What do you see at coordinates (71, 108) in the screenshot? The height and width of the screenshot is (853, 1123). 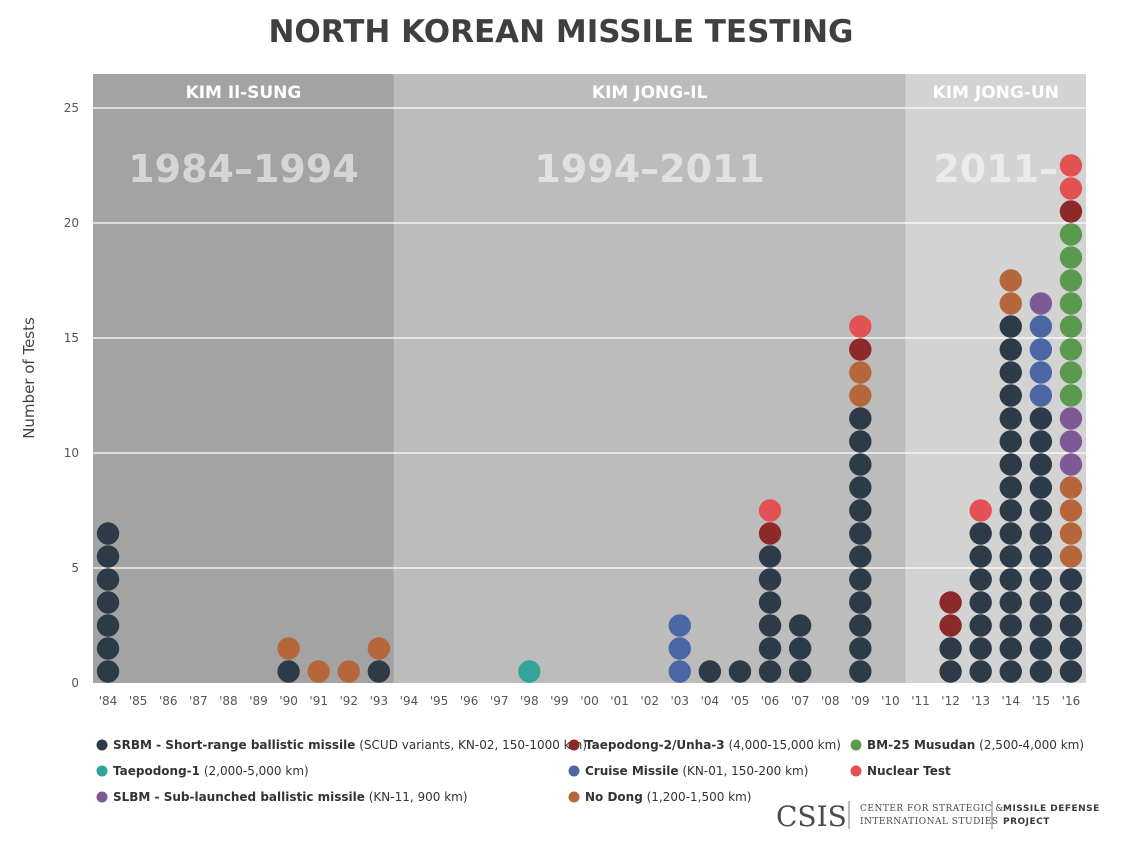 I see `y-tick-label: 25` at bounding box center [71, 108].